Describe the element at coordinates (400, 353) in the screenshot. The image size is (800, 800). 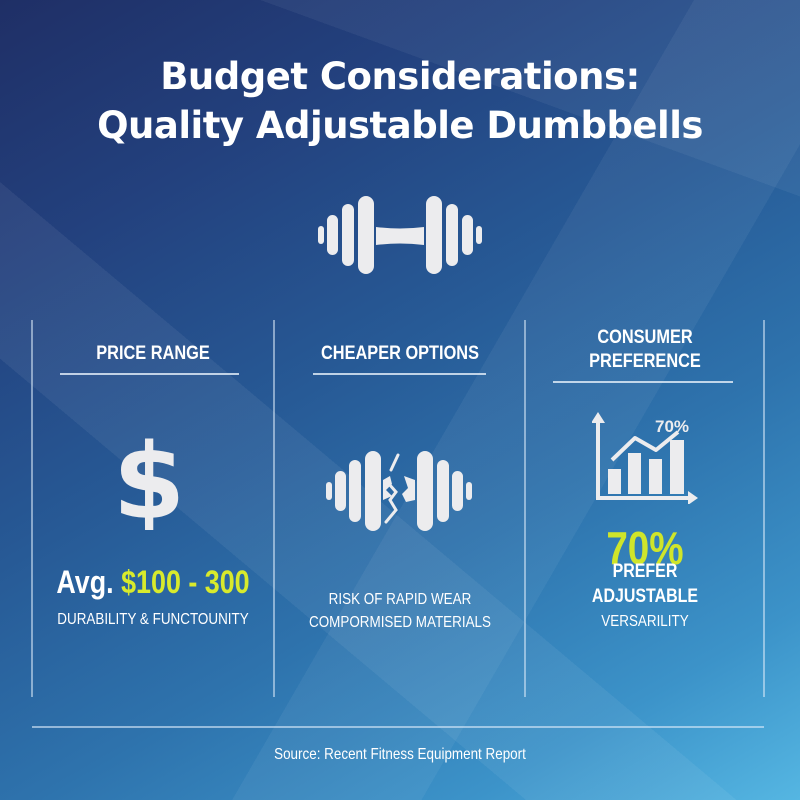
I see `cheaper-options-heading: CHEAPER OPTIONS` at that location.